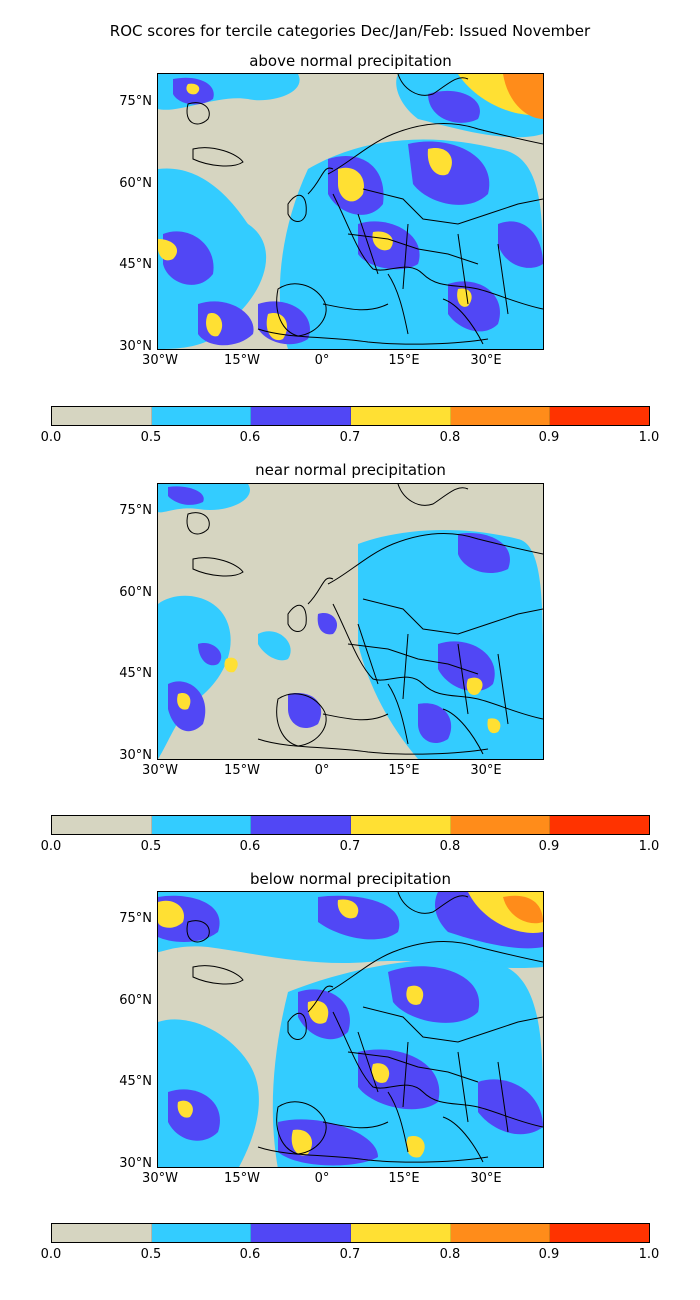 Image resolution: width=700 pixels, height=1300 pixels. What do you see at coordinates (350, 61) in the screenshot?
I see `panel-title-above-normal: above normal precipitation` at bounding box center [350, 61].